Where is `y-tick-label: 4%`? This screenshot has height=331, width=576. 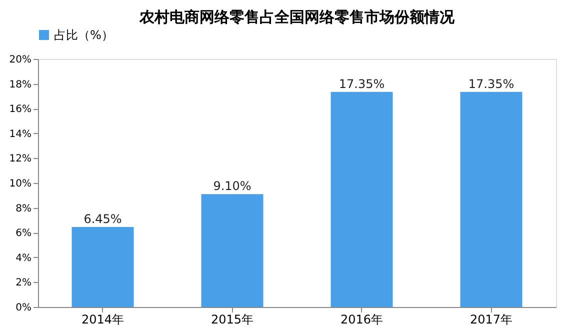
y-tick-label: 4% is located at coordinates (24, 258).